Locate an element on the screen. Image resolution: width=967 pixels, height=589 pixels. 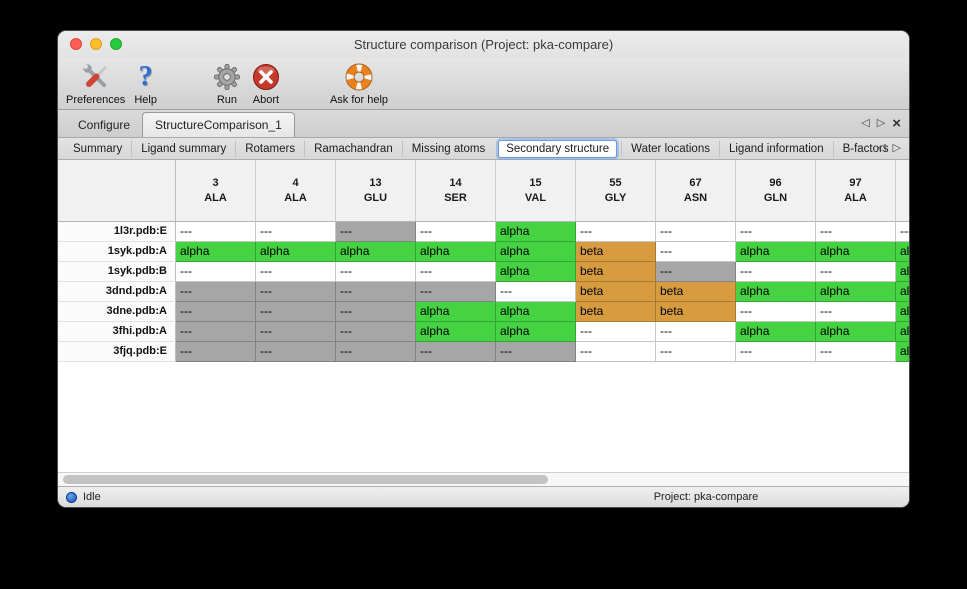
subtab-ligand-information: Ligand information is located at coordinates (775, 148).